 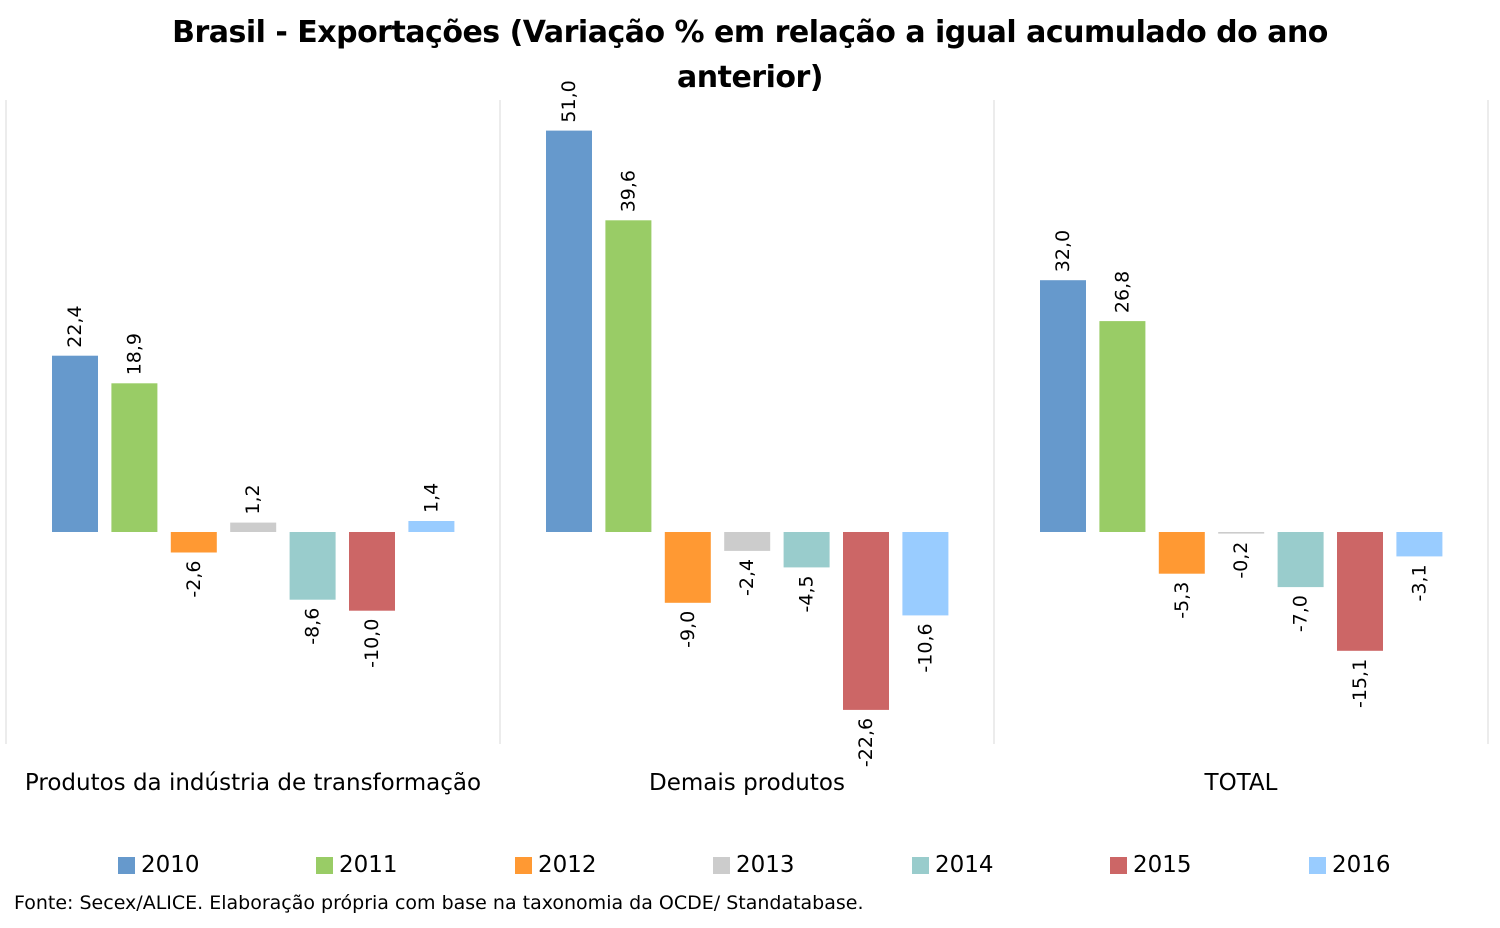 What do you see at coordinates (368, 865) in the screenshot?
I see `legend-label: 2011` at bounding box center [368, 865].